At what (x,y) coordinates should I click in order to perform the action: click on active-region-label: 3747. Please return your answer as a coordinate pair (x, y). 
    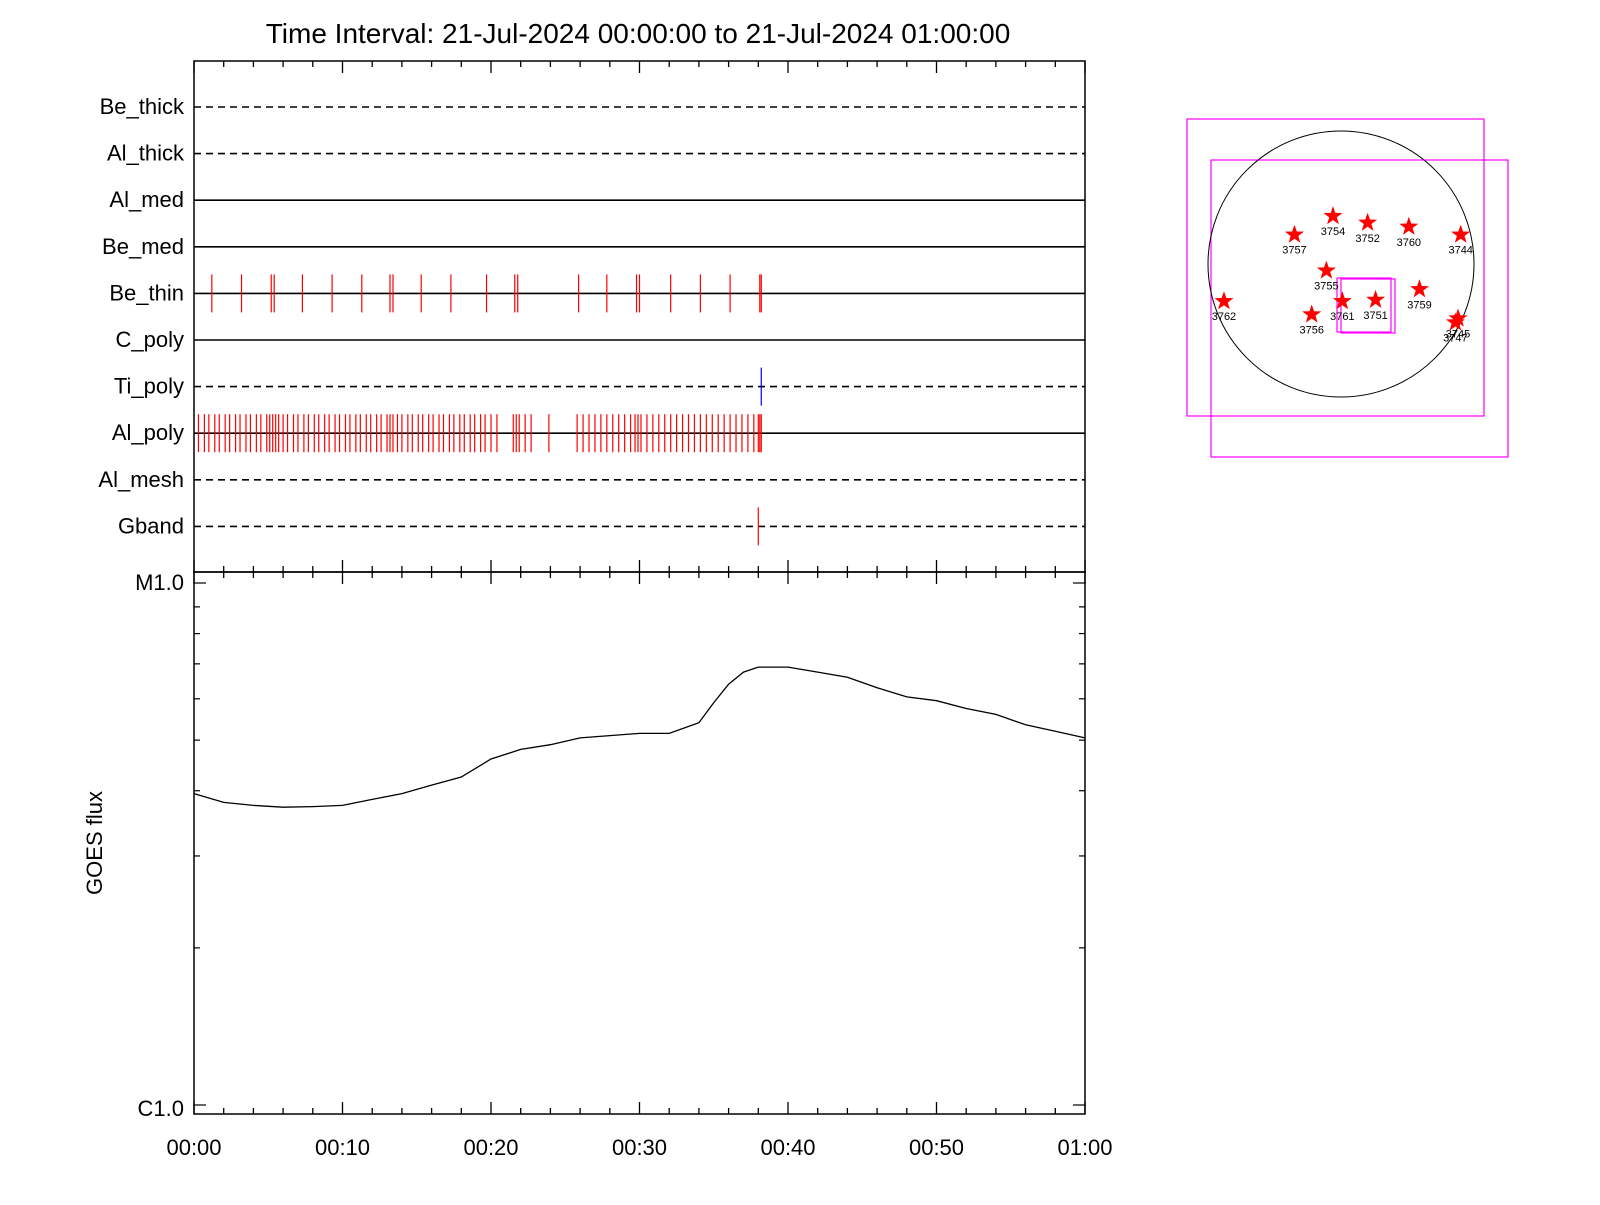
    Looking at the image, I should click on (1455, 339).